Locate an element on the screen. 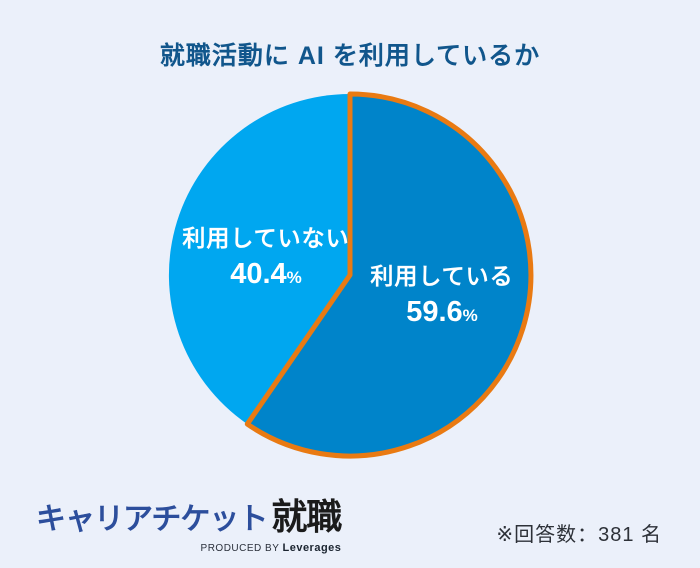  chart-title: 就職活動に AI を利用しているか is located at coordinates (350, 56).